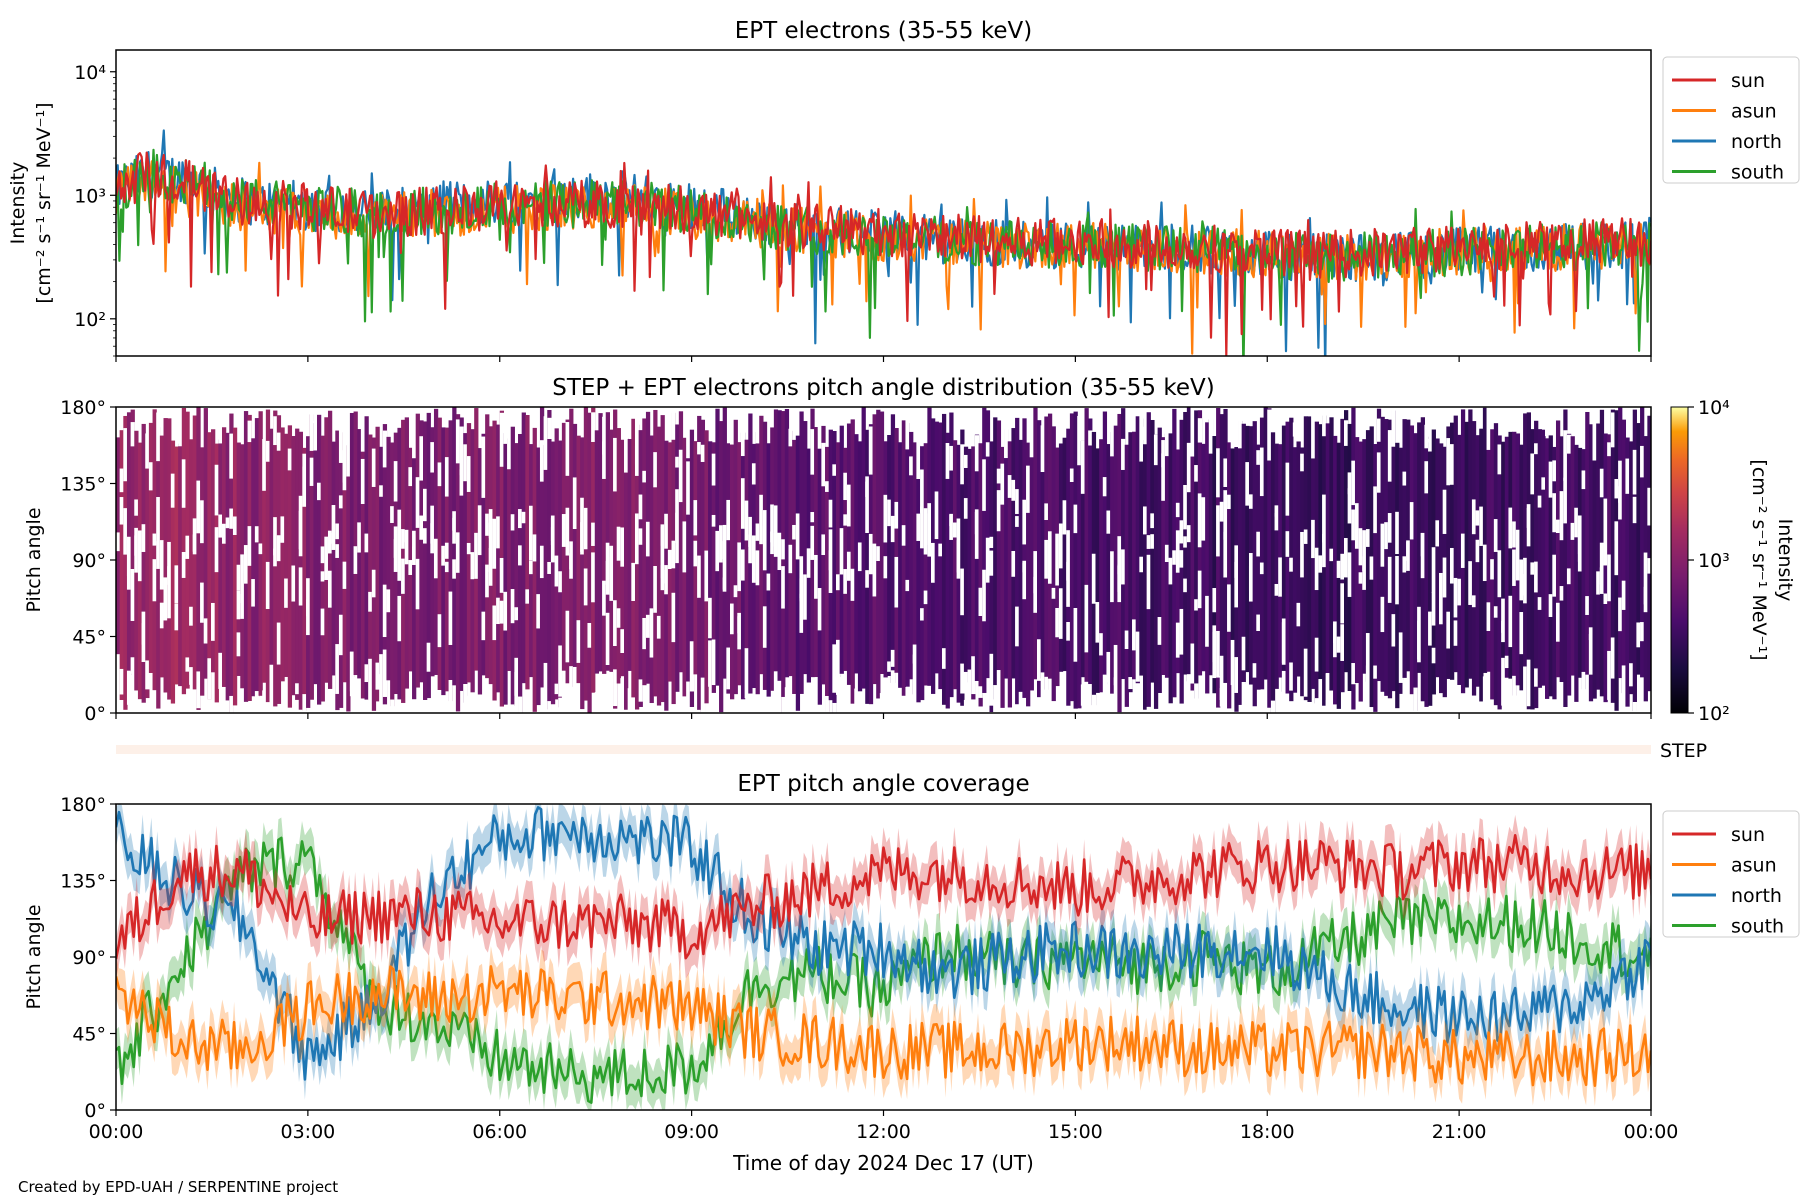 The height and width of the screenshot is (1200, 1800). I want to click on x-tick-label: 00:00, so click(1651, 1132).